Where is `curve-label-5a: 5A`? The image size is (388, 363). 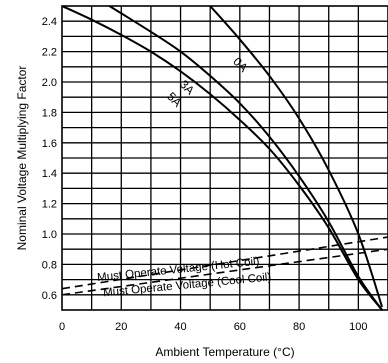 curve-label-5a: 5A is located at coordinates (174, 99).